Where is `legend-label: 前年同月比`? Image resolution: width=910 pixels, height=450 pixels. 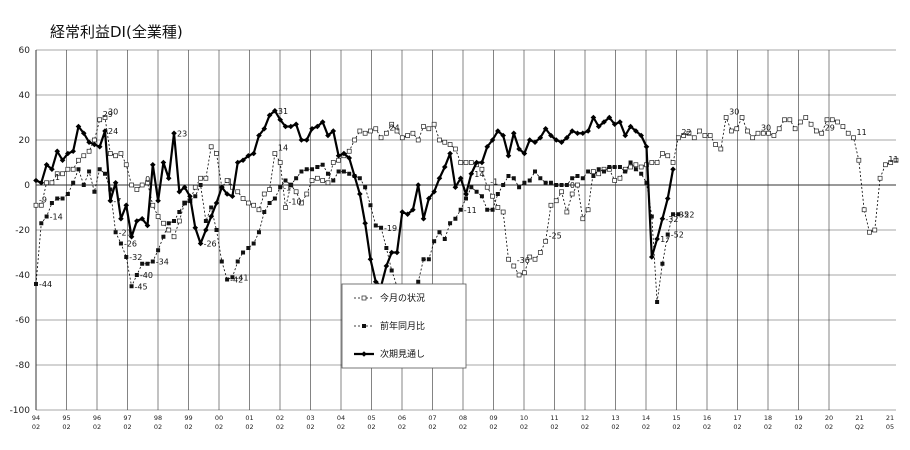 legend-label: 前年同月比 is located at coordinates (402, 326).